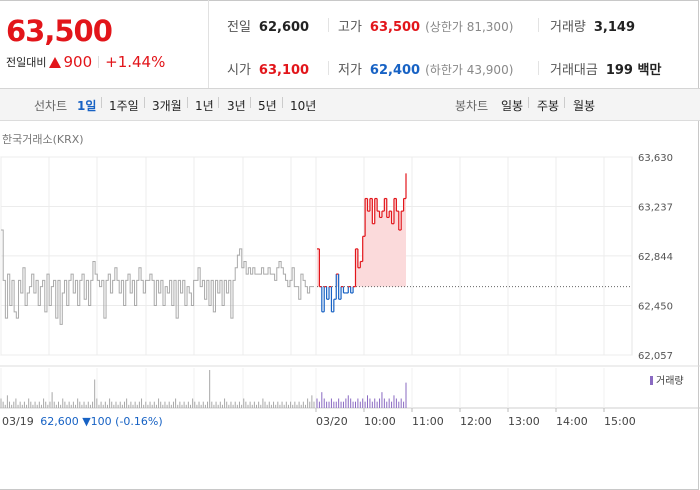 The image size is (700, 490). I want to click on x-tick-label: 10:00, so click(380, 421).